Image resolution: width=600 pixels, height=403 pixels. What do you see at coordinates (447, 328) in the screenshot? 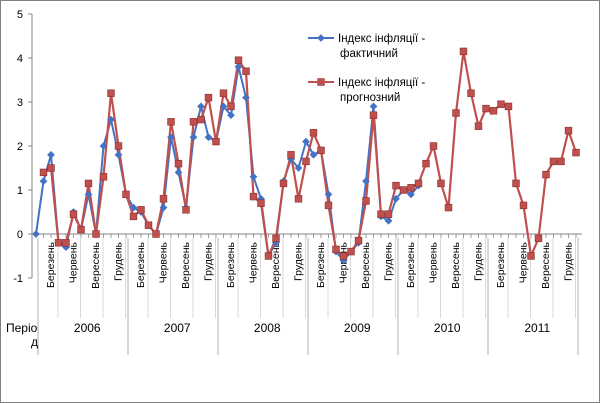
I see `year-label: 2010` at bounding box center [447, 328].